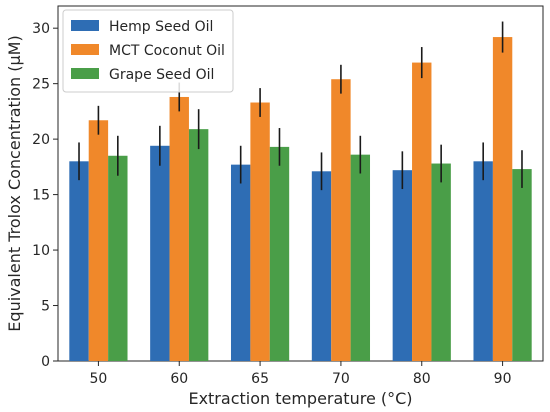 This screenshot has width=550, height=412. Describe the element at coordinates (99, 379) in the screenshot. I see `x-tick-label: 50` at that location.